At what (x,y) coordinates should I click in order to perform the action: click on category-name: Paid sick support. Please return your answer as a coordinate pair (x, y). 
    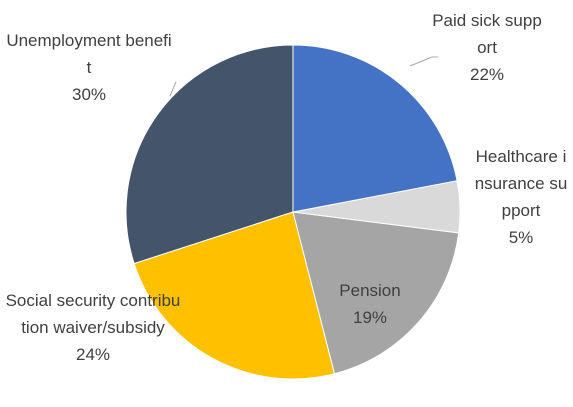
    Looking at the image, I should click on (487, 34).